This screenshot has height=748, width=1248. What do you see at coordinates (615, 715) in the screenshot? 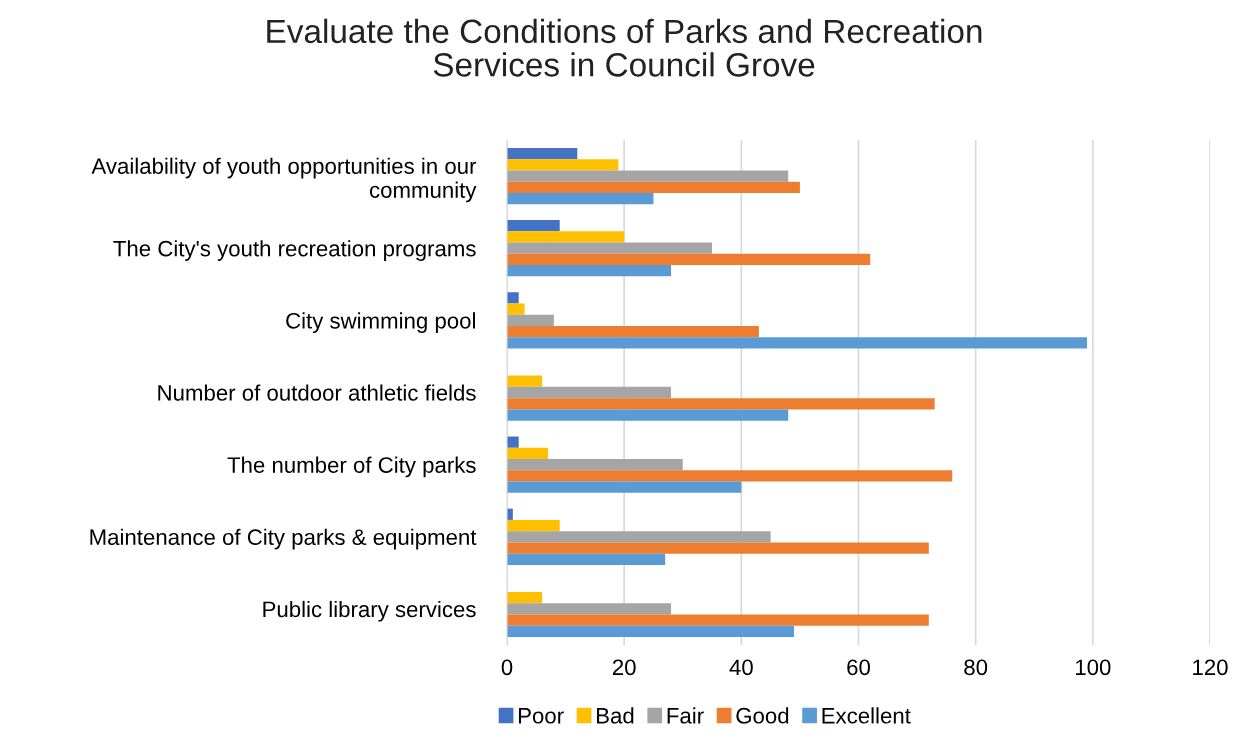
I see `legend-label: Bad` at bounding box center [615, 715].